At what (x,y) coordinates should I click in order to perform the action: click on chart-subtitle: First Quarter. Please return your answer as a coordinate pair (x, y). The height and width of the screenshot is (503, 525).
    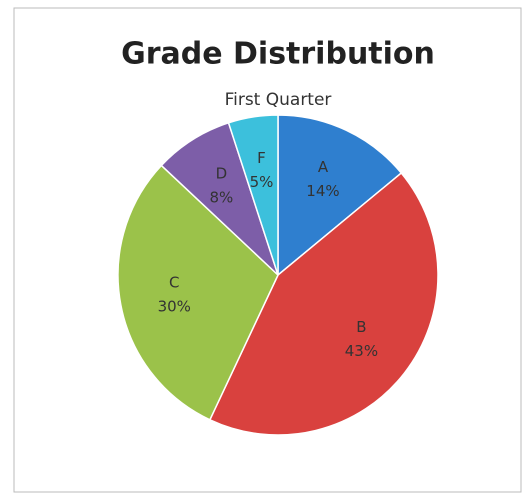
    Looking at the image, I should click on (278, 100).